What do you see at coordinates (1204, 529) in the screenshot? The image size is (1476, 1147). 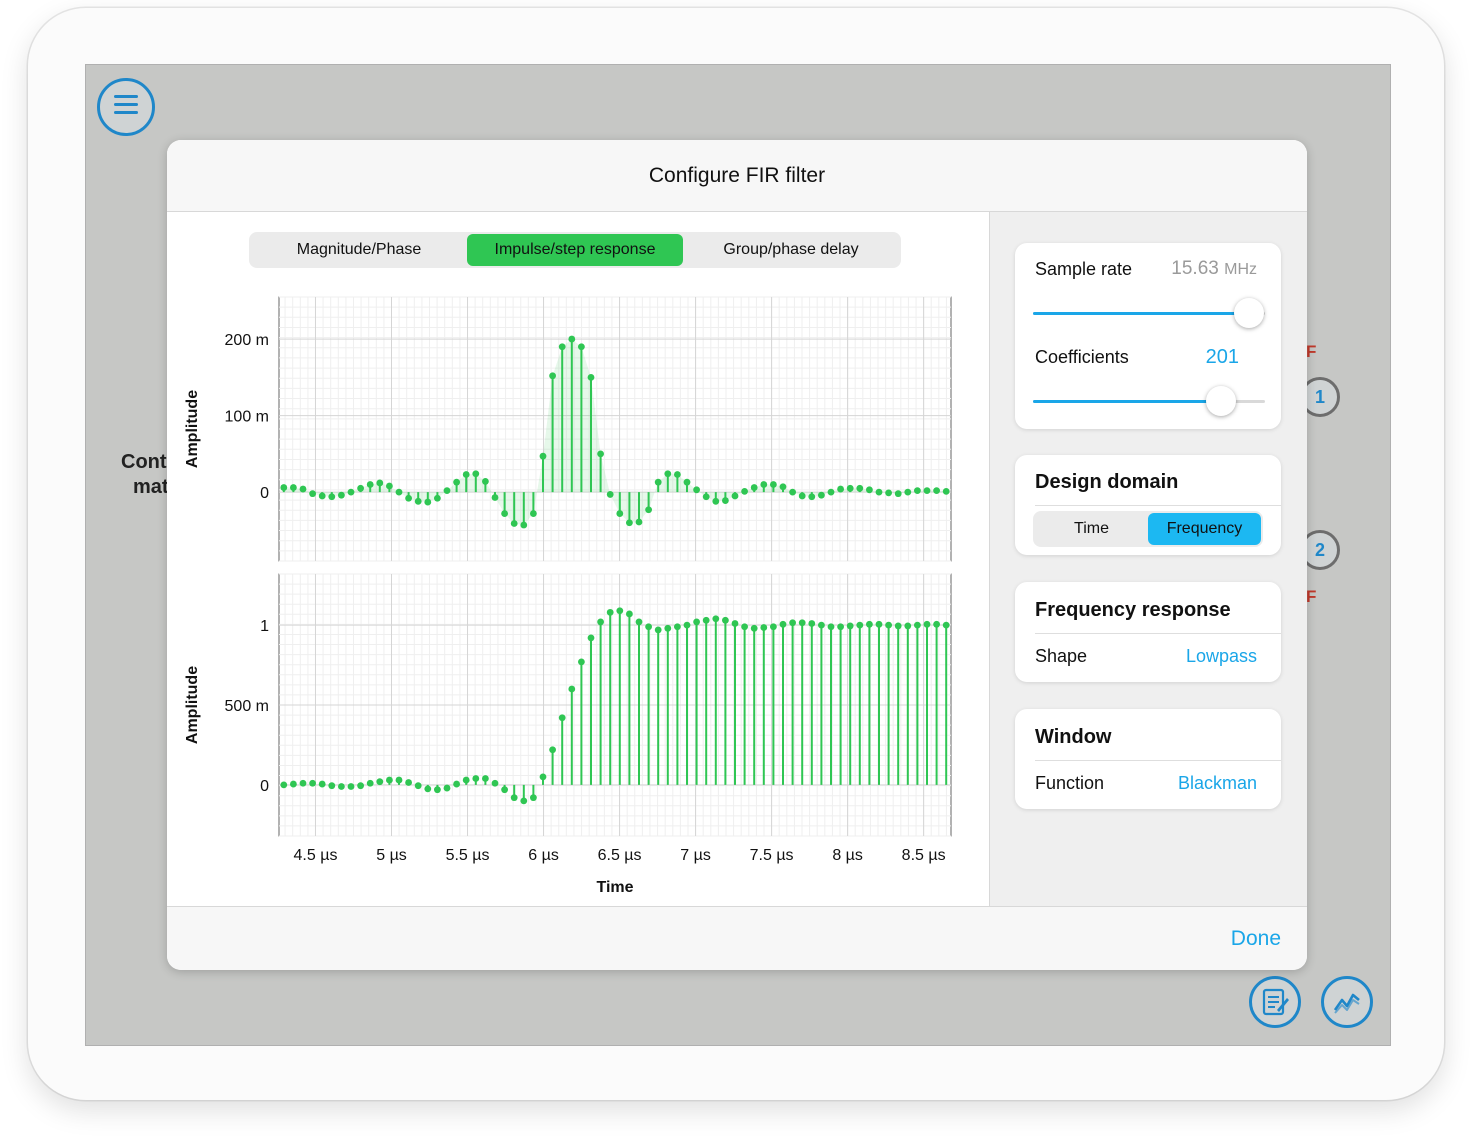 I see `domain-option-frequency: Frequency` at bounding box center [1204, 529].